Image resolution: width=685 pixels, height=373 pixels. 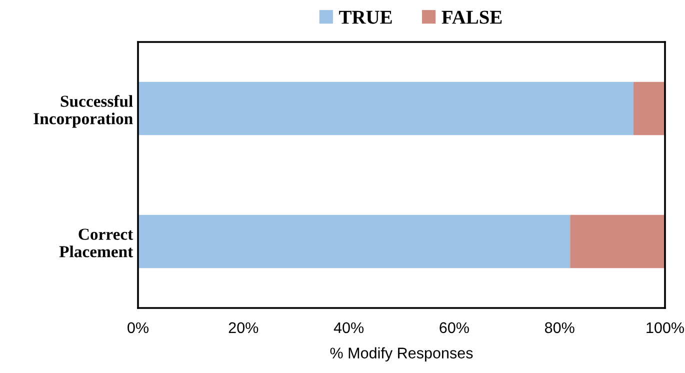 What do you see at coordinates (138, 328) in the screenshot?
I see `x-tick-label: 0%` at bounding box center [138, 328].